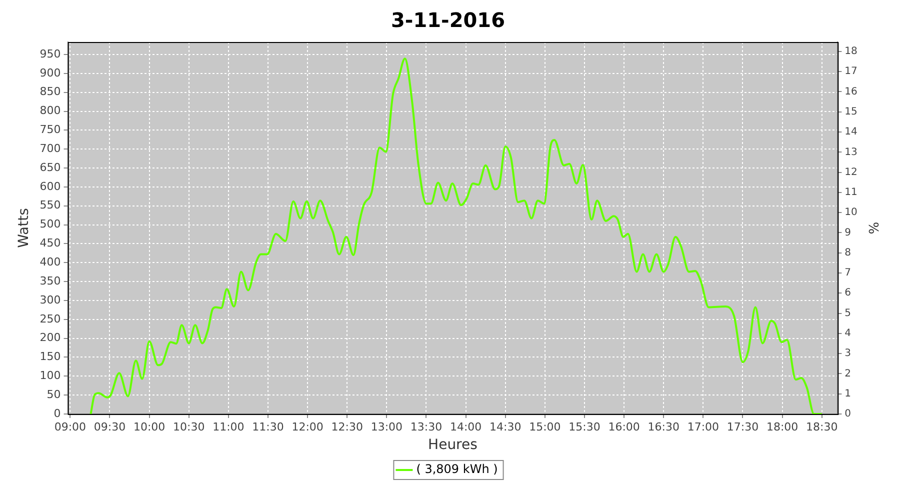 The image size is (900, 500). I want to click on y-tick-label: 700, so click(50, 148).